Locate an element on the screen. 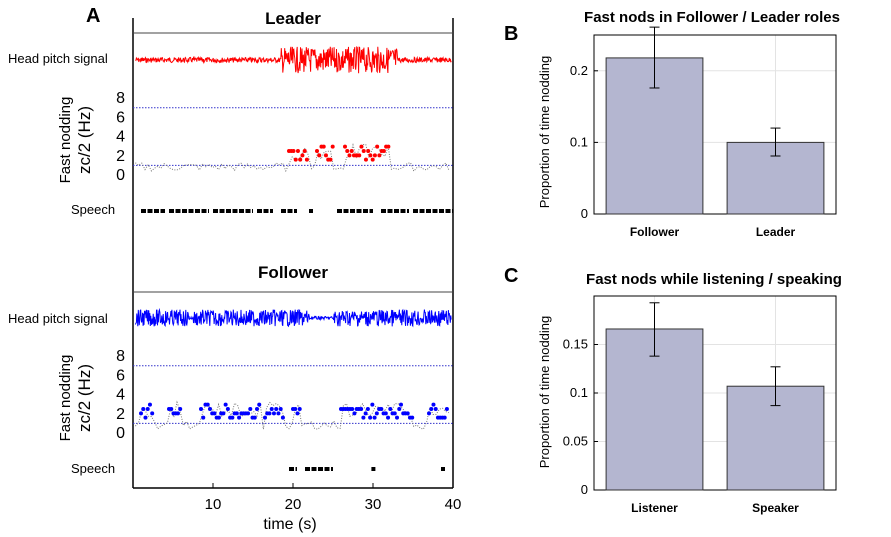 The width and height of the screenshot is (891, 537). panel-c-title: Fast nods while listening / speaking is located at coordinates (714, 279).